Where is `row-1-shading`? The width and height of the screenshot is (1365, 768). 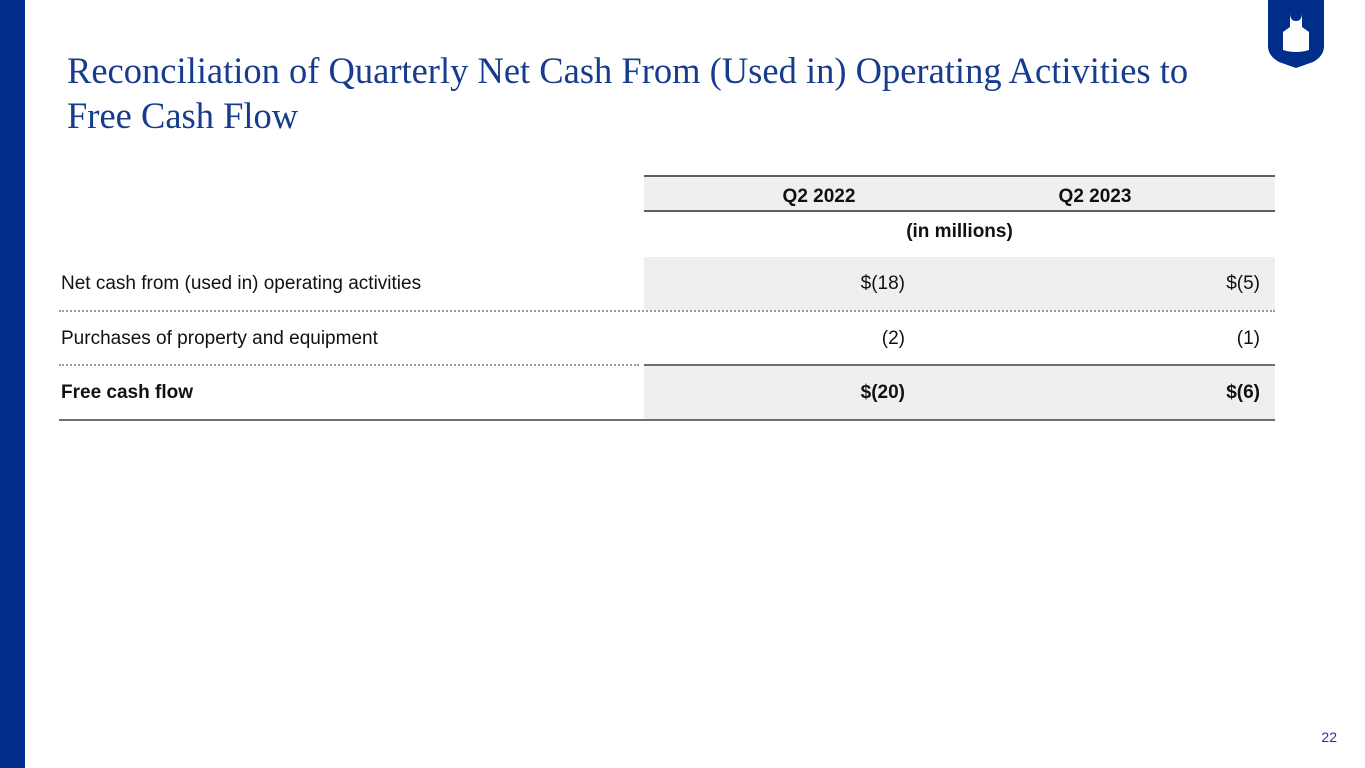
row-1-shading is located at coordinates (959, 283).